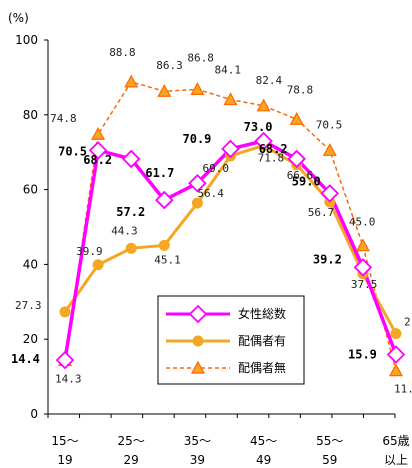 This screenshot has width=412, height=468. What do you see at coordinates (210, 193) in the screenshot?
I see `data-label: 56.4` at bounding box center [210, 193].